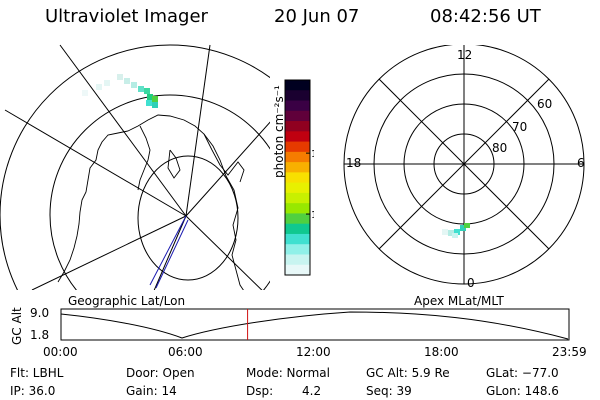 The image size is (600, 400). I want to click on xtick-1800: 18:00, so click(441, 352).